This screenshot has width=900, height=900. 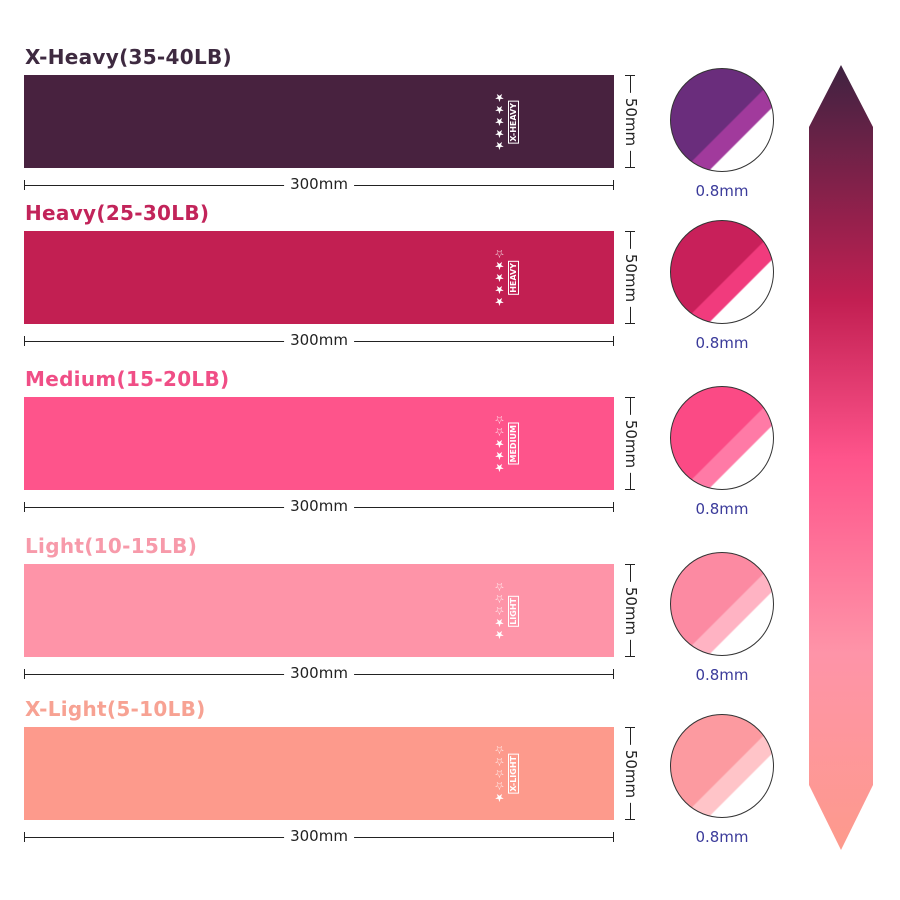 What do you see at coordinates (499, 122) in the screenshot?
I see `star-rating-icon: ★★★★★` at bounding box center [499, 122].